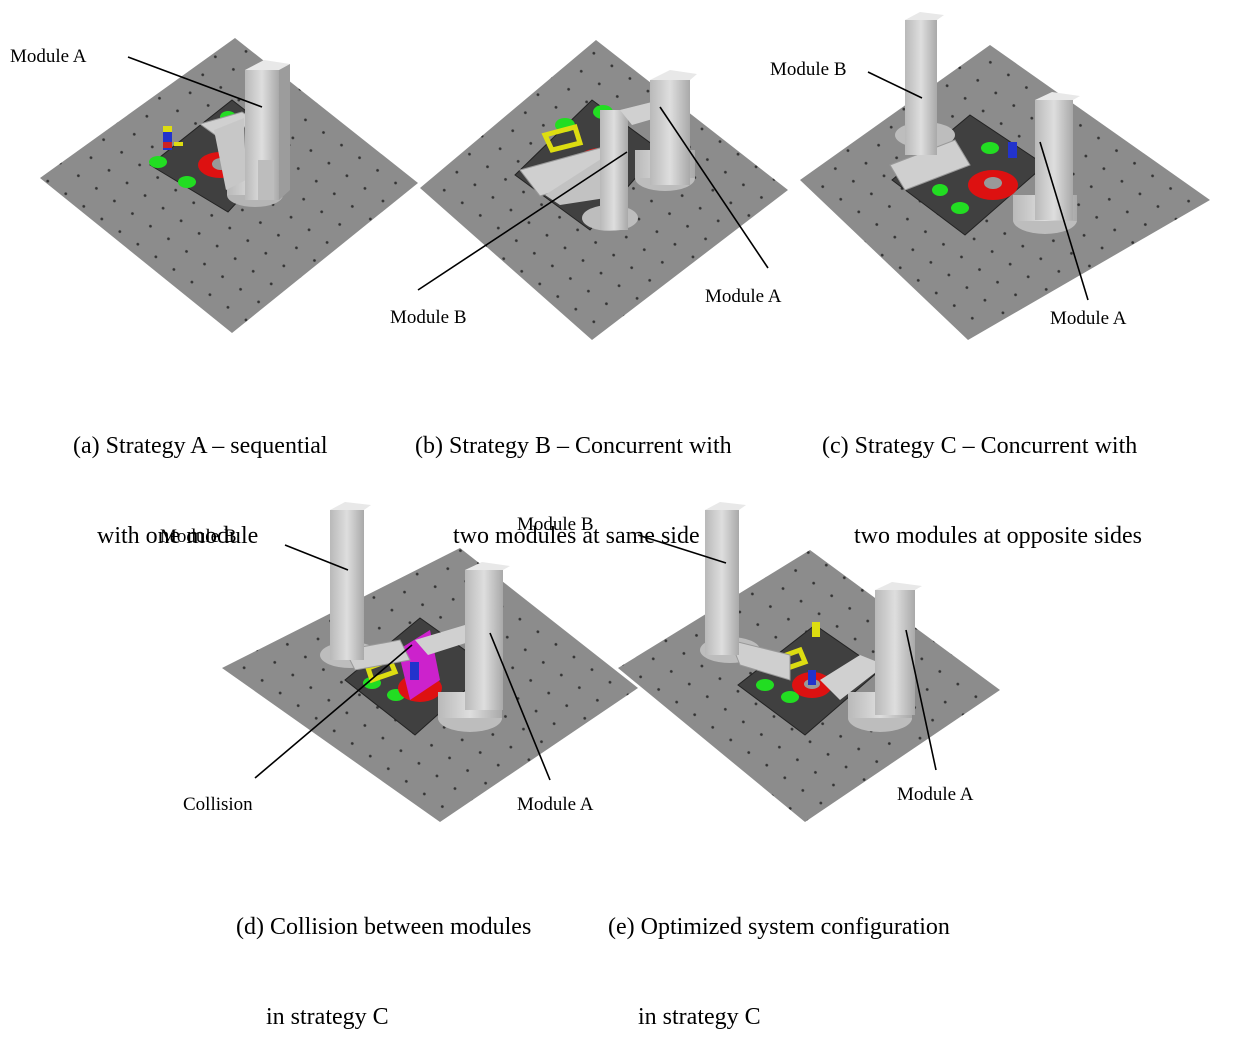 Image resolution: width=1238 pixels, height=1062 pixels. Describe the element at coordinates (173, 138) in the screenshot. I see `pick-tool` at that location.